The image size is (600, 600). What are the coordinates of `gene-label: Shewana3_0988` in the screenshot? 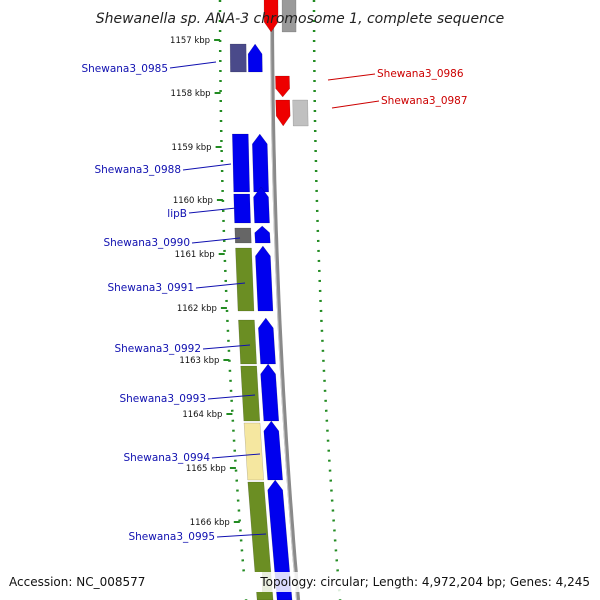 It's located at (137, 170).